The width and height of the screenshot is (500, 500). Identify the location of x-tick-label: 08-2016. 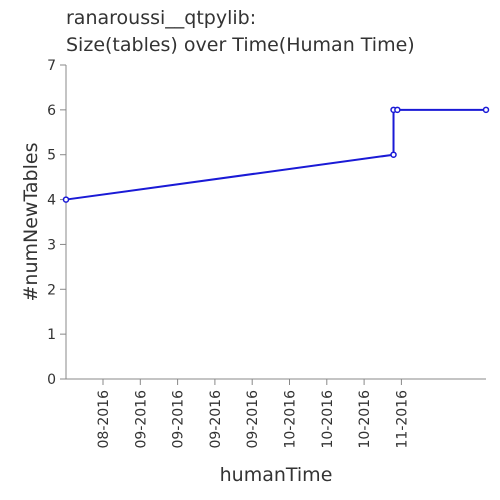
(104, 419).